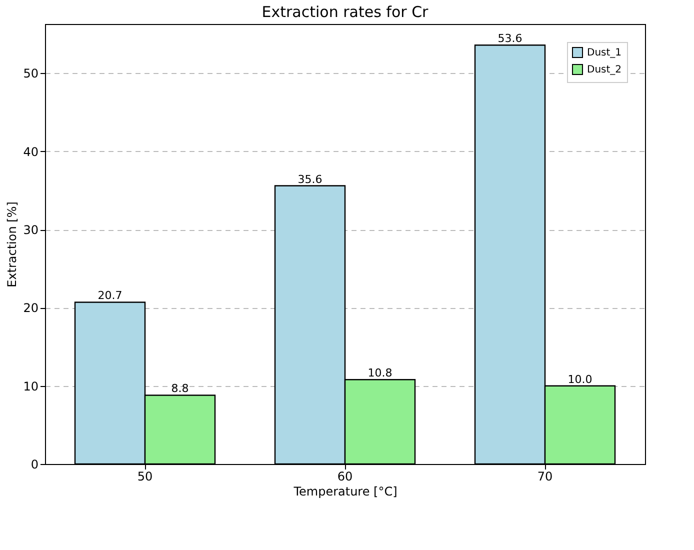 This screenshot has width=694, height=550. I want to click on data-label: 53.6, so click(510, 39).